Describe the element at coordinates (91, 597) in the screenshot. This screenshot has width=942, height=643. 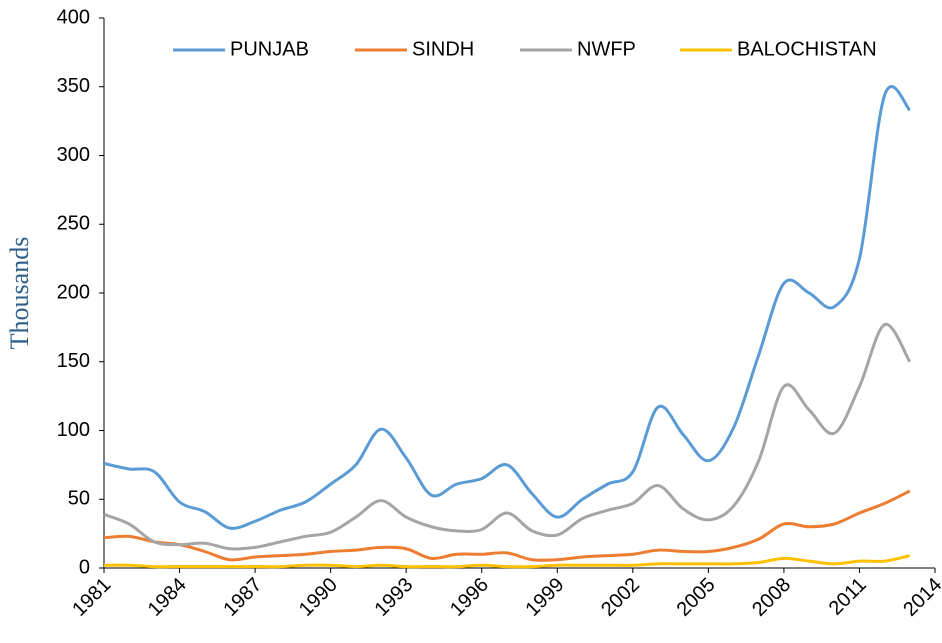
I see `x-tick-label: 1981` at that location.